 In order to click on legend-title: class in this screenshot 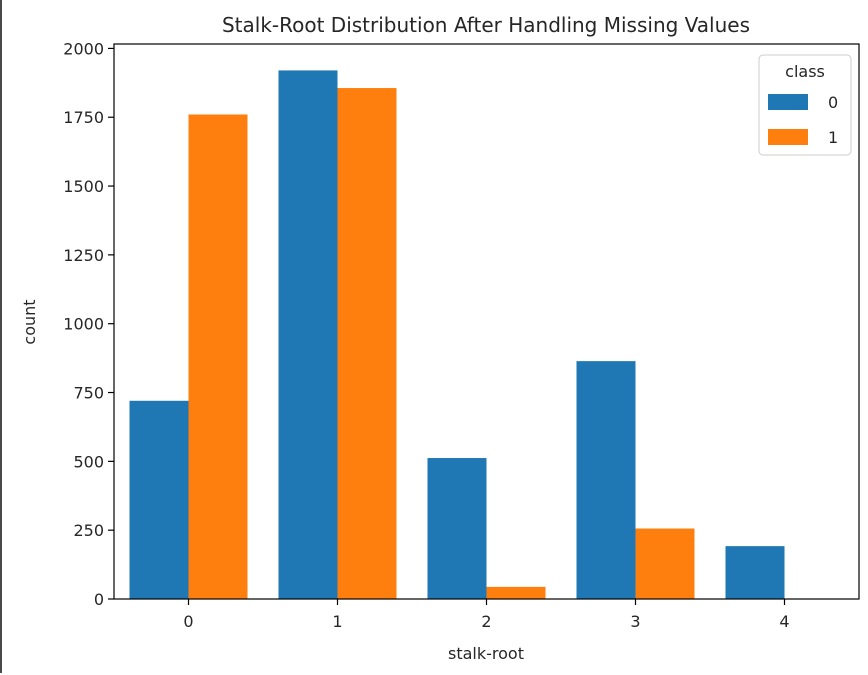, I will do `click(805, 71)`.